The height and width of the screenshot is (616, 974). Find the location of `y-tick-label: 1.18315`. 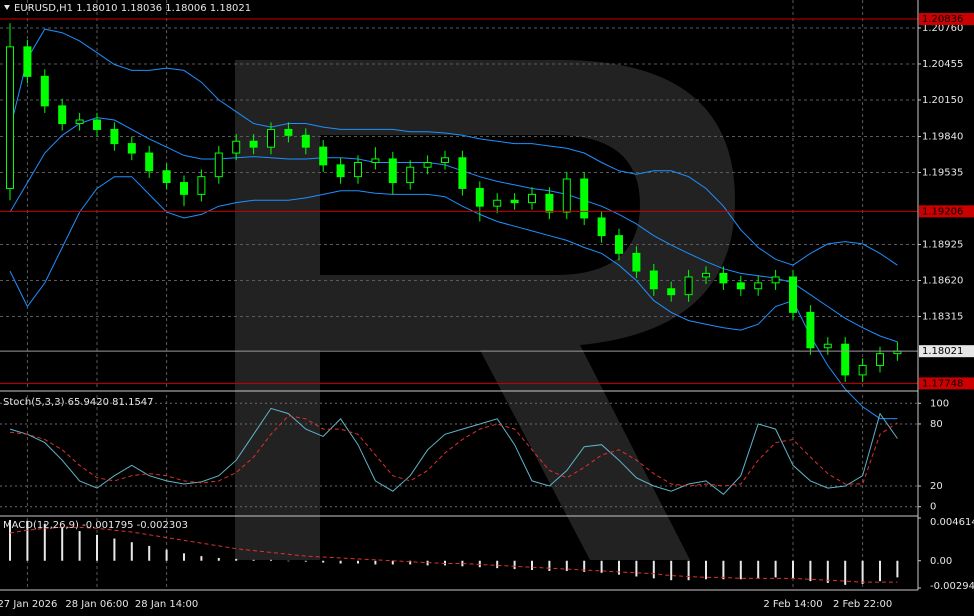

y-tick-label: 1.18315 is located at coordinates (942, 316).